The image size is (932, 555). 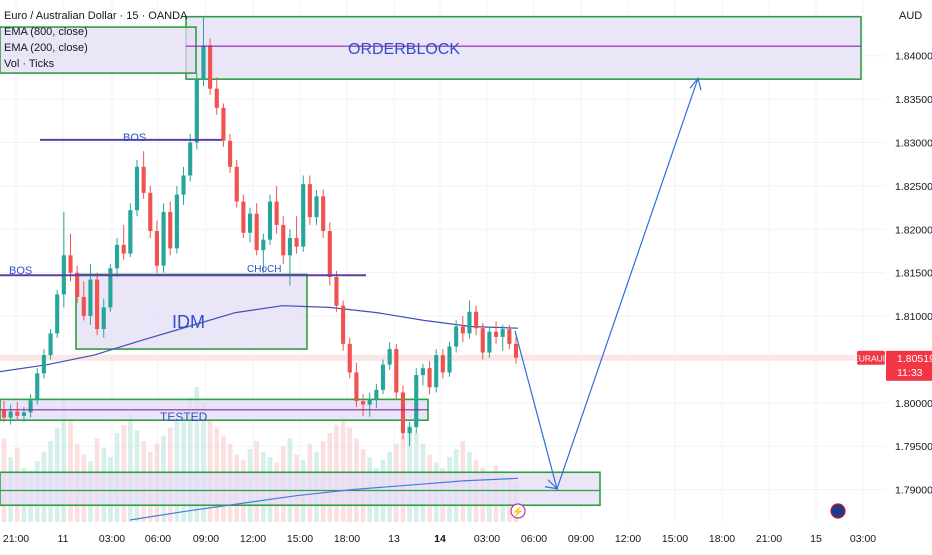 I want to click on time-tick-label: 11, so click(x=63, y=539).